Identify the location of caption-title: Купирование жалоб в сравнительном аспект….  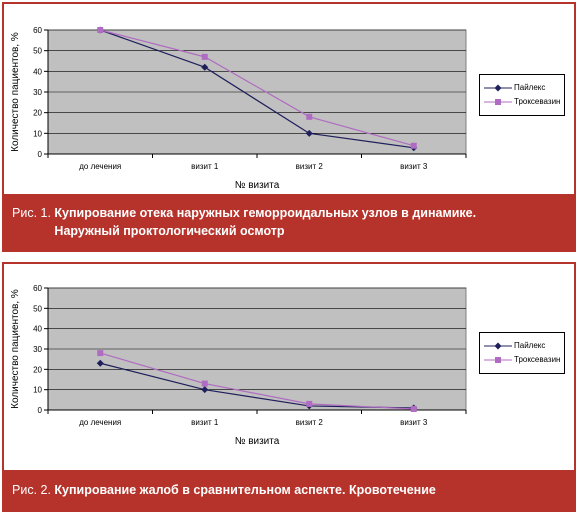
(245, 490).